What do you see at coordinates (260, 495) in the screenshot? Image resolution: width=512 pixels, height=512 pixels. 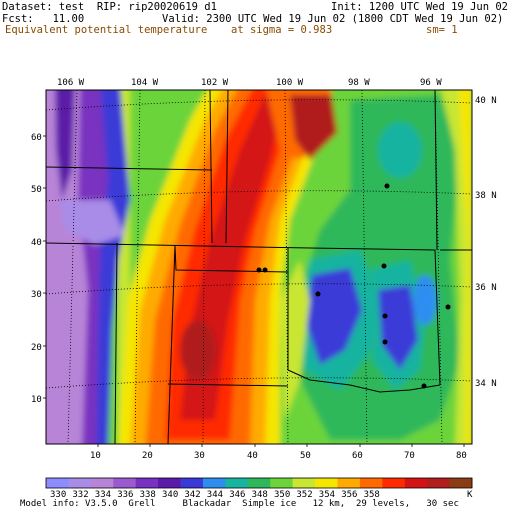 I see `colorbar-value: 348` at bounding box center [260, 495].